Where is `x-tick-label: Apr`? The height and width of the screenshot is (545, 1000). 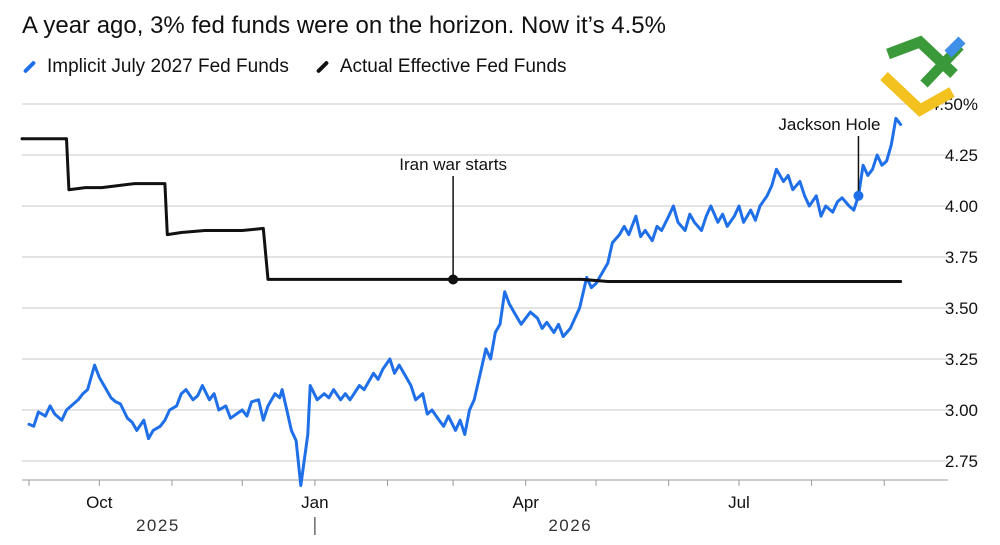 x-tick-label: Apr is located at coordinates (526, 502).